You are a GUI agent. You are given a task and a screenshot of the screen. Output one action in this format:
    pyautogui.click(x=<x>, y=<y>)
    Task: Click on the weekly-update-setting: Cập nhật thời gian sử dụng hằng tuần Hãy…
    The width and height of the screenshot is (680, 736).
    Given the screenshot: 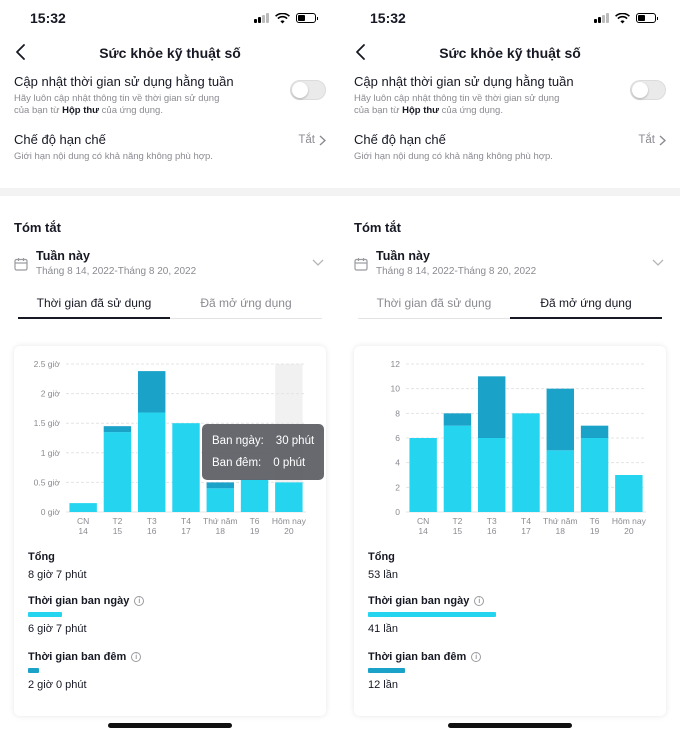 What is the action you would take?
    pyautogui.click(x=510, y=103)
    